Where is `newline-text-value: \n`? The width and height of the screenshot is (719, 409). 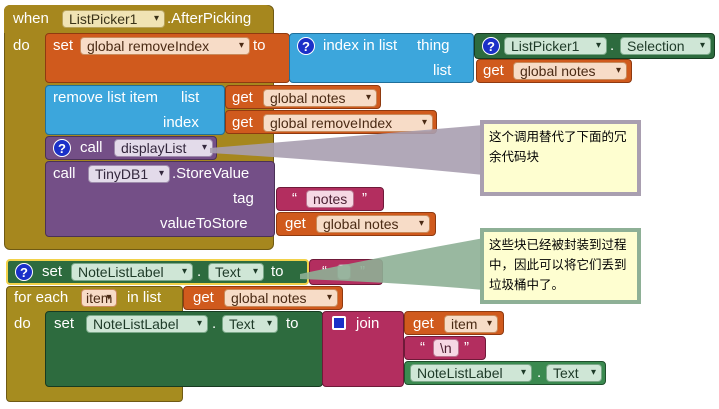 newline-text-value: \n is located at coordinates (446, 348).